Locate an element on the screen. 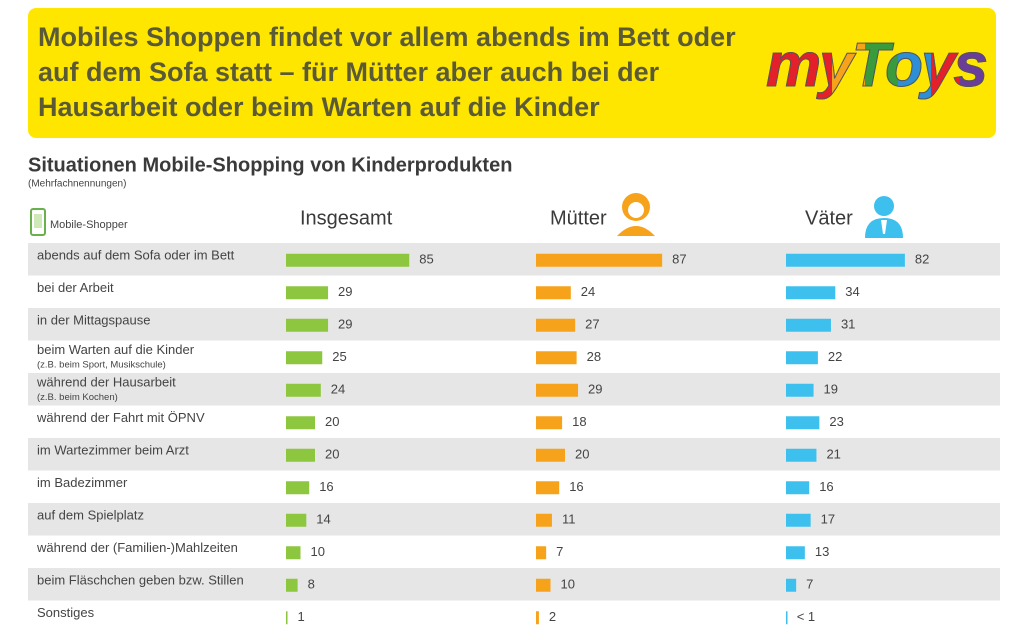 The width and height of the screenshot is (1024, 642). value-label: 82 is located at coordinates (922, 259).